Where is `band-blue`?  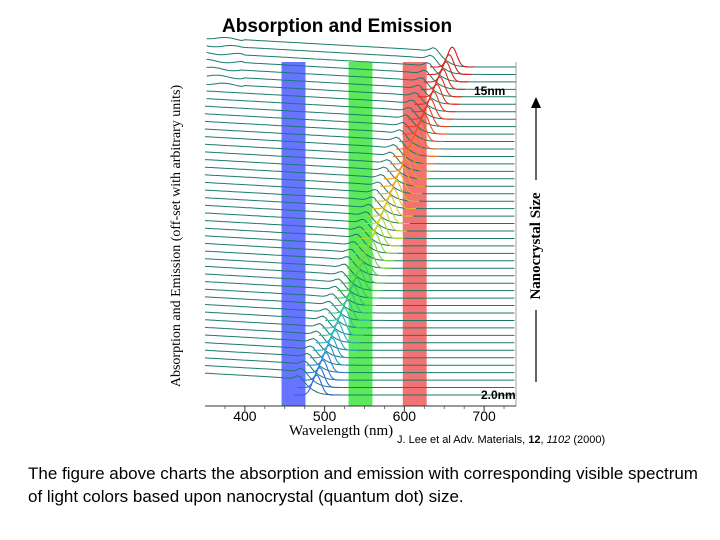 band-blue is located at coordinates (293, 234).